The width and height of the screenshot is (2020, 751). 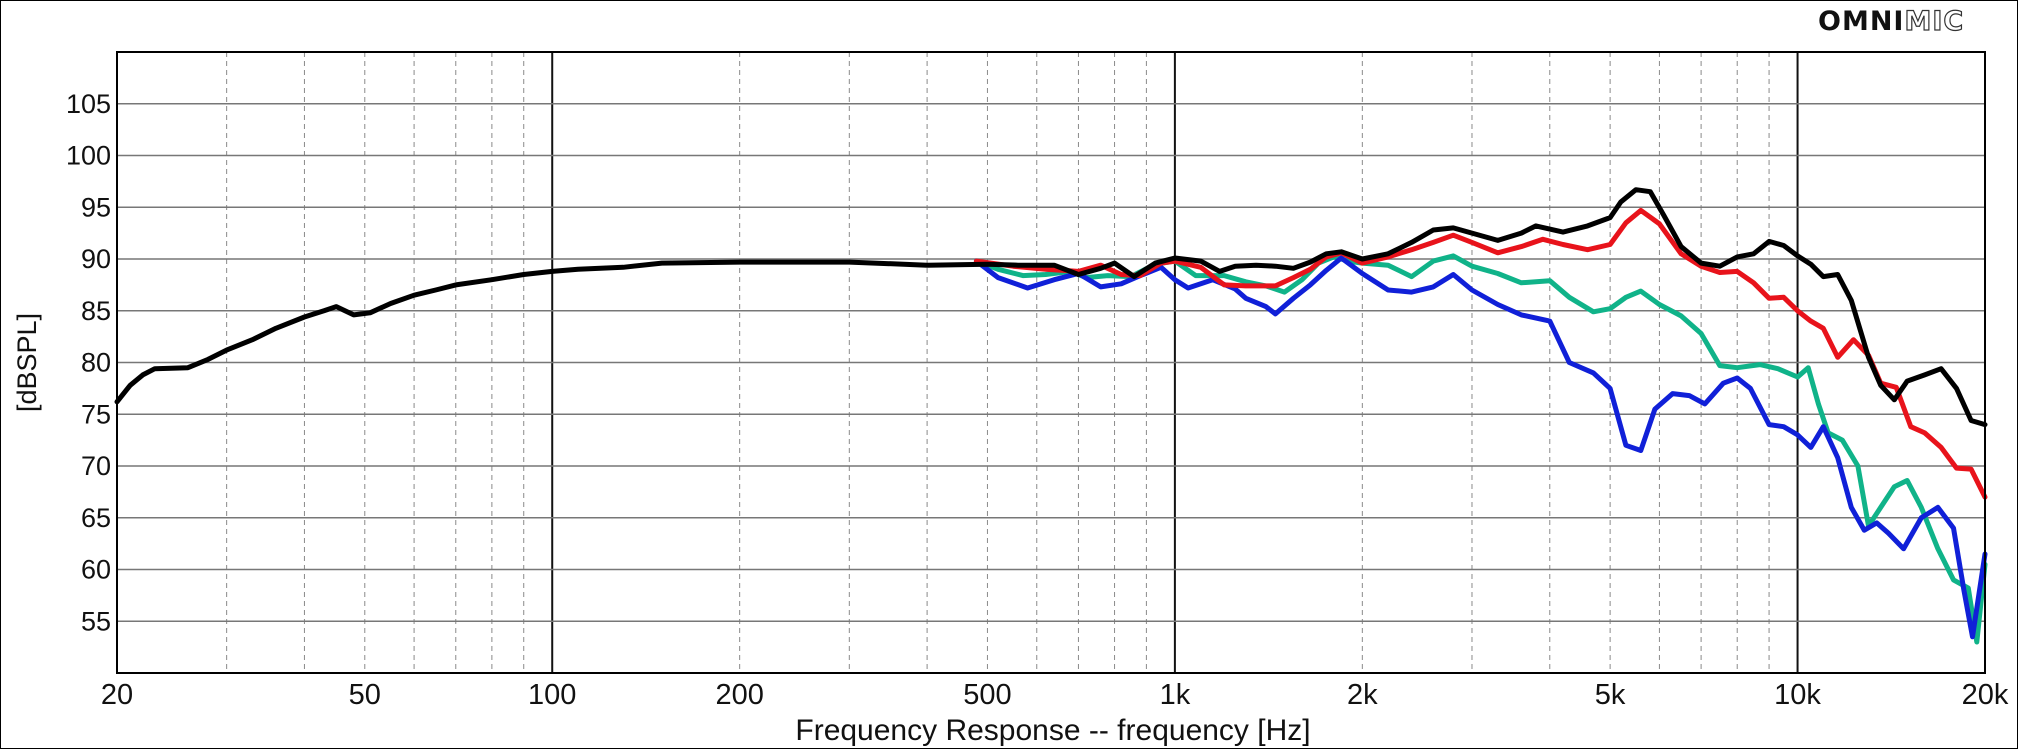 I want to click on x-tick-label: 5k, so click(x=1610, y=695).